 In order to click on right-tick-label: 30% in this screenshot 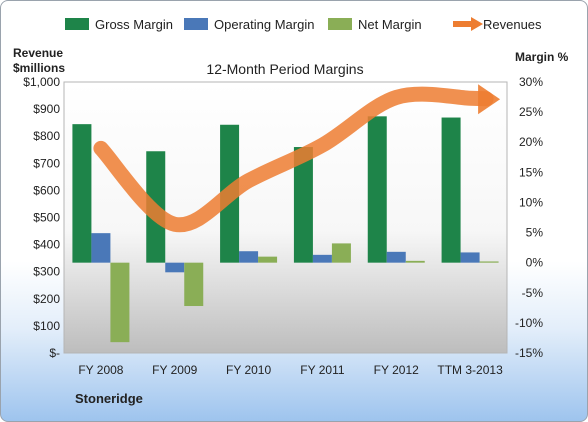, I will do `click(531, 82)`.